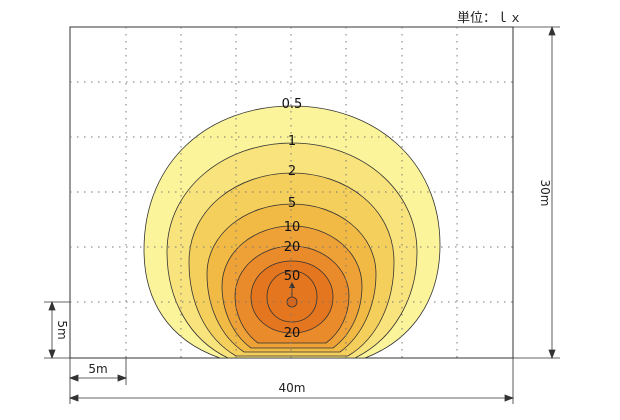 The image size is (620, 420). Describe the element at coordinates (292, 203) in the screenshot. I see `contour-label-5: 5` at that location.